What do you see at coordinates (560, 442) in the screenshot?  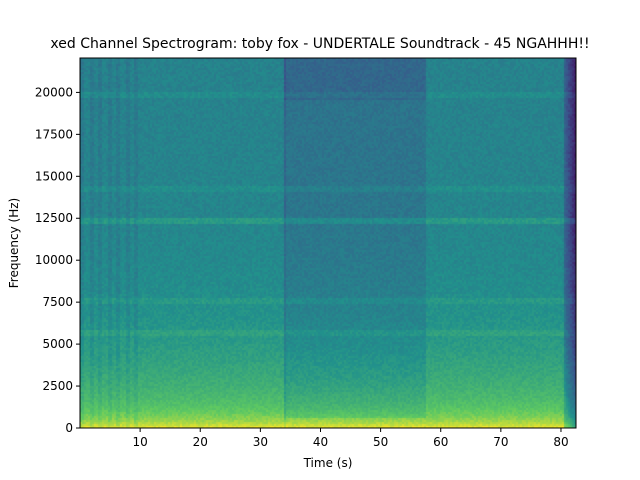 I see `x-tick-label: 80` at bounding box center [560, 442].